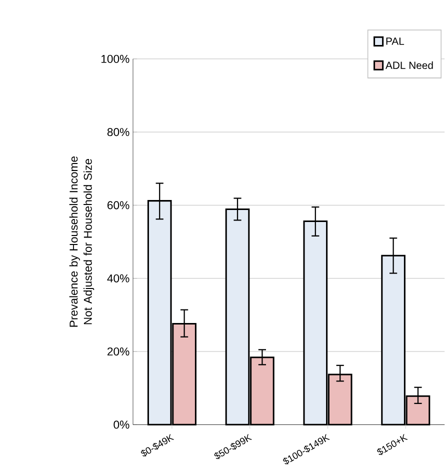 The width and height of the screenshot is (447, 470). What do you see at coordinates (119, 205) in the screenshot?
I see `y-tick-label: 60%` at bounding box center [119, 205].